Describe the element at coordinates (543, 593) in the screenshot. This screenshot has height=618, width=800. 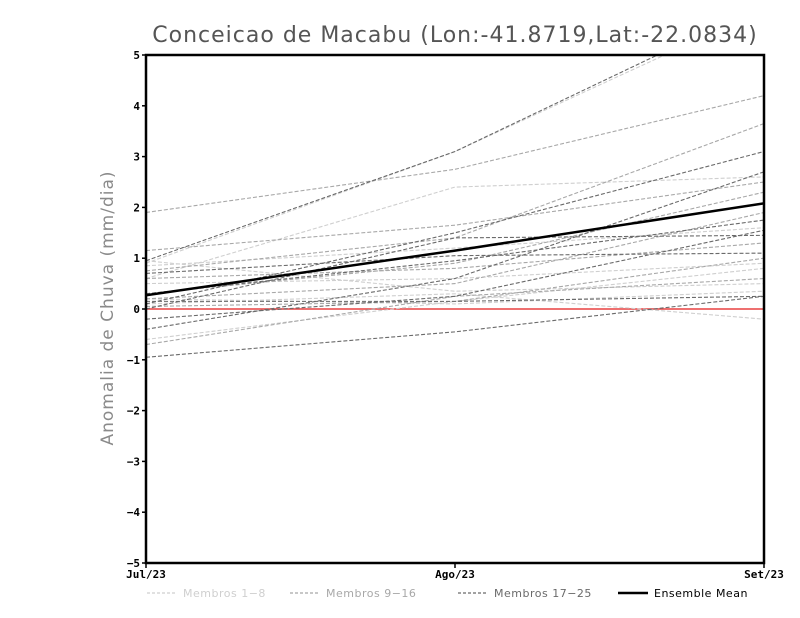
I see `legend-label: Membros 17−25` at that location.